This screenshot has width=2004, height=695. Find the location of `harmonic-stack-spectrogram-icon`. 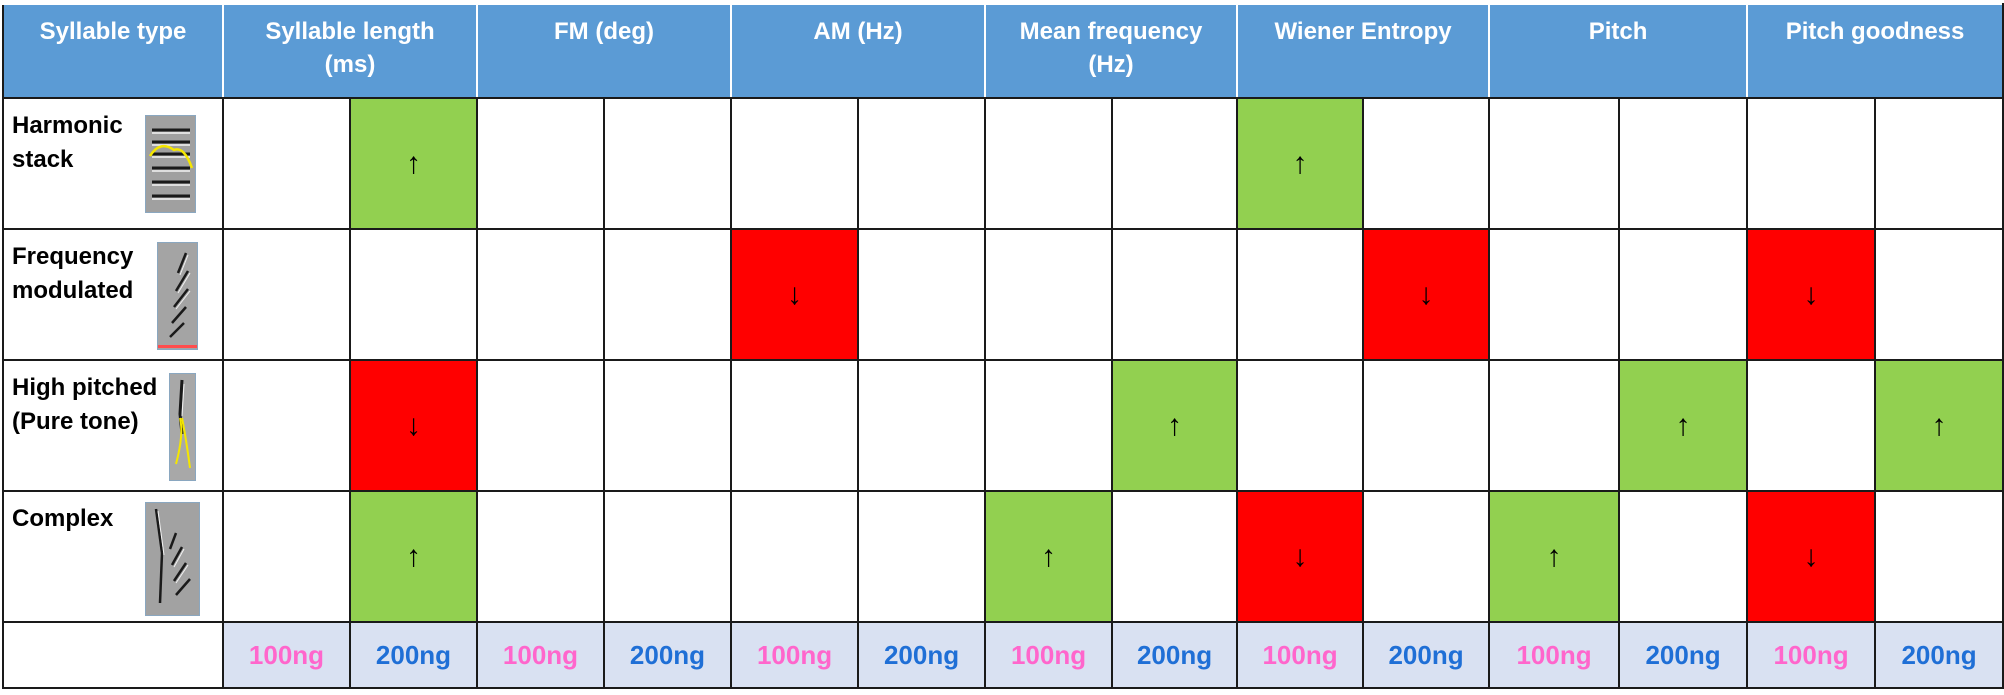

harmonic-stack-spectrogram-icon is located at coordinates (170, 164).